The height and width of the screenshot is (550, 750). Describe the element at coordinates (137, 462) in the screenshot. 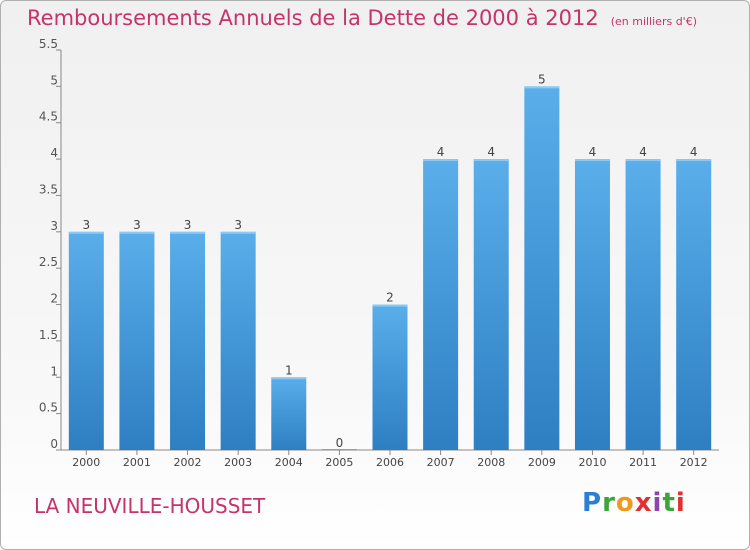

I see `x-tick-label: 2001` at that location.